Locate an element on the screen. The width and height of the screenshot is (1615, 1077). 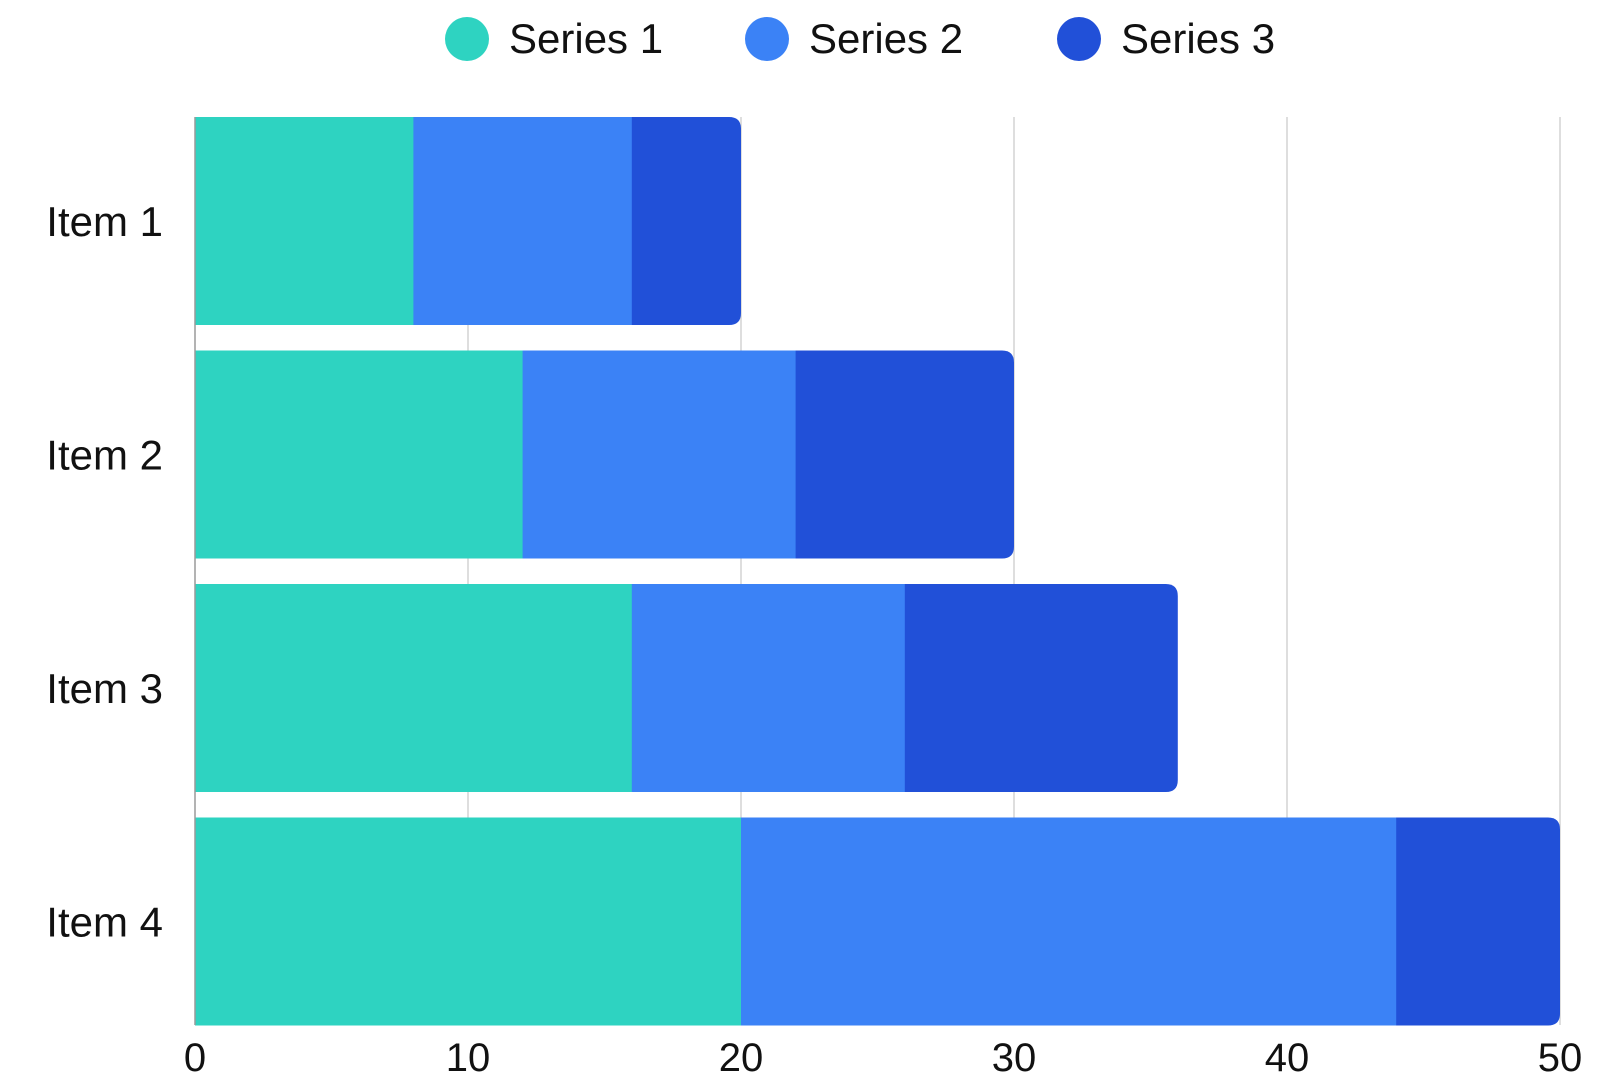
x-tick-label: 30 is located at coordinates (1014, 1056).